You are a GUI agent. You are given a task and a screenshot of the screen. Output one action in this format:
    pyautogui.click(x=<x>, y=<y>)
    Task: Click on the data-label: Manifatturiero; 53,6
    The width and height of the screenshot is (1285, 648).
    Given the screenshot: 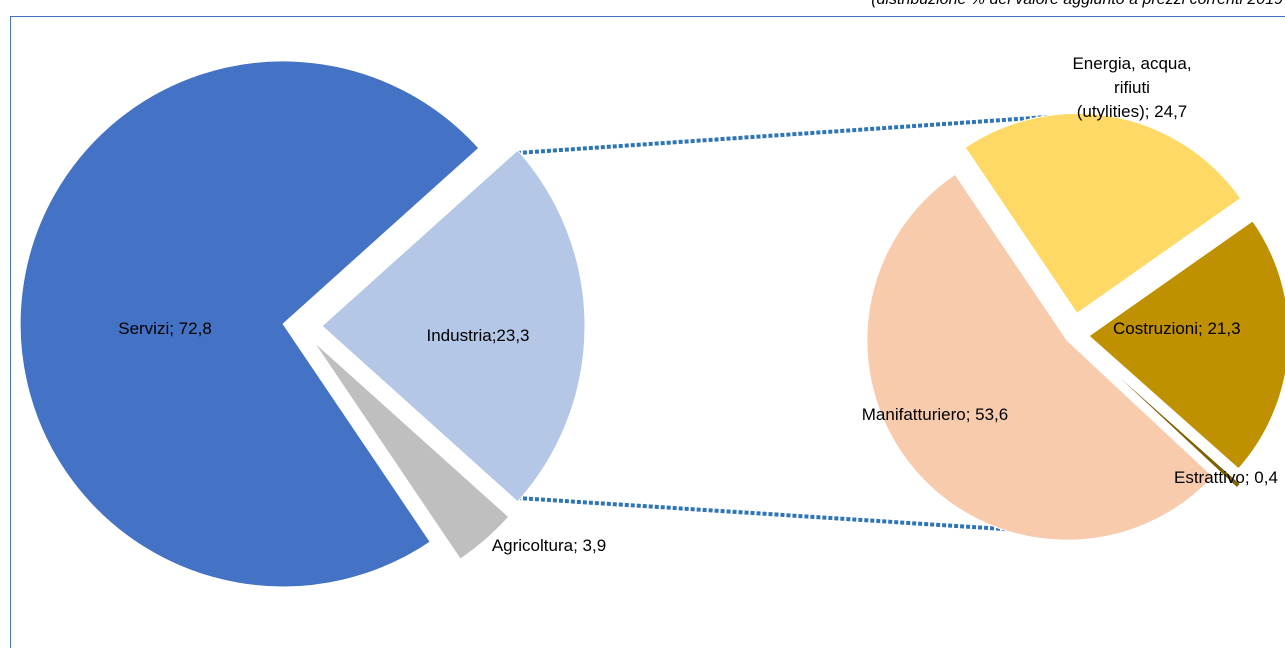 What is the action you would take?
    pyautogui.click(x=935, y=414)
    